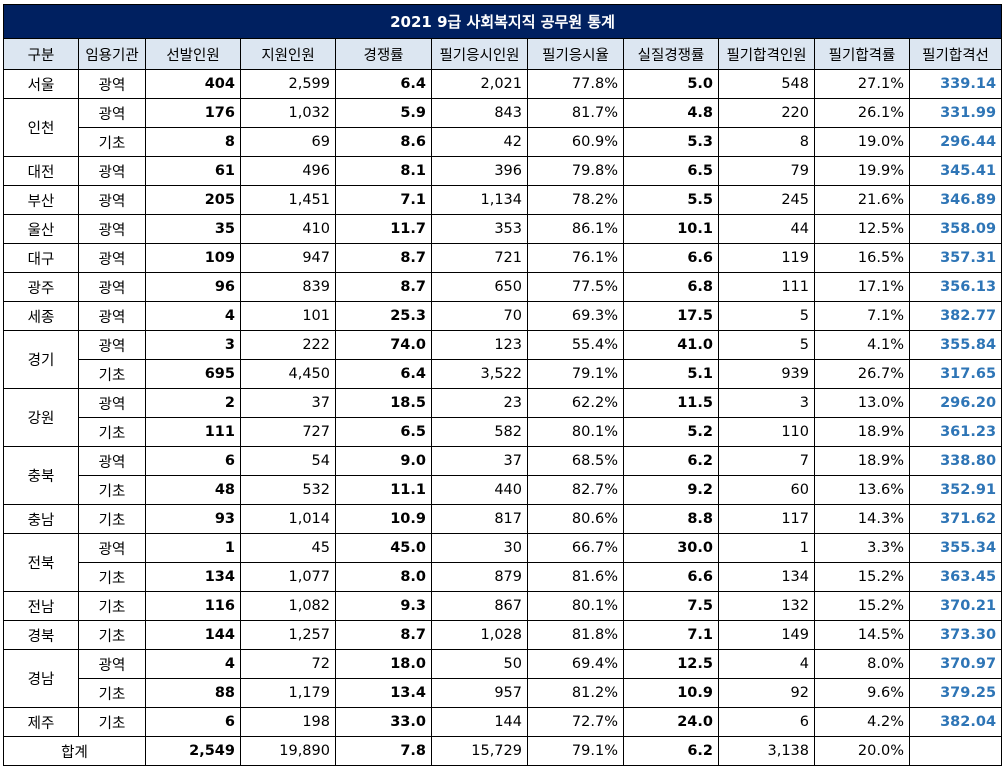  I want to click on cell-applicants: 101, so click(288, 316).